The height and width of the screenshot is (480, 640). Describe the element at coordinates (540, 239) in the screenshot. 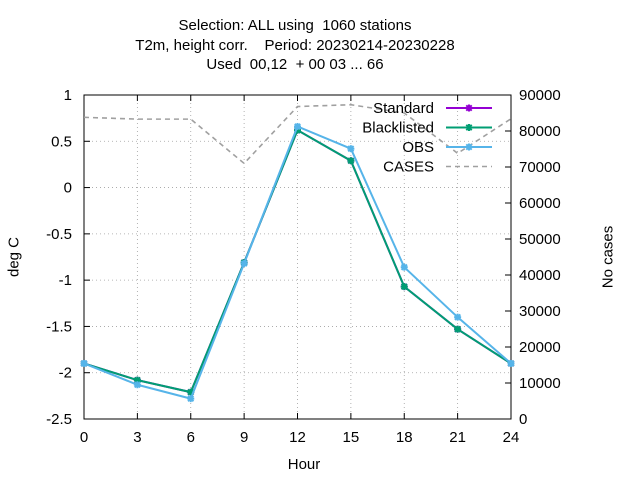

I see `y2-tick-label: 50000` at that location.